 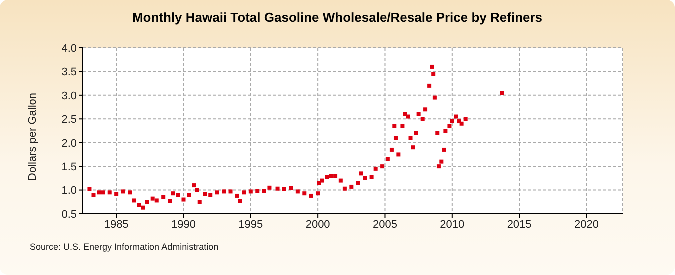 What do you see at coordinates (69, 191) in the screenshot?
I see `y-tick-label: 1.0` at bounding box center [69, 191].